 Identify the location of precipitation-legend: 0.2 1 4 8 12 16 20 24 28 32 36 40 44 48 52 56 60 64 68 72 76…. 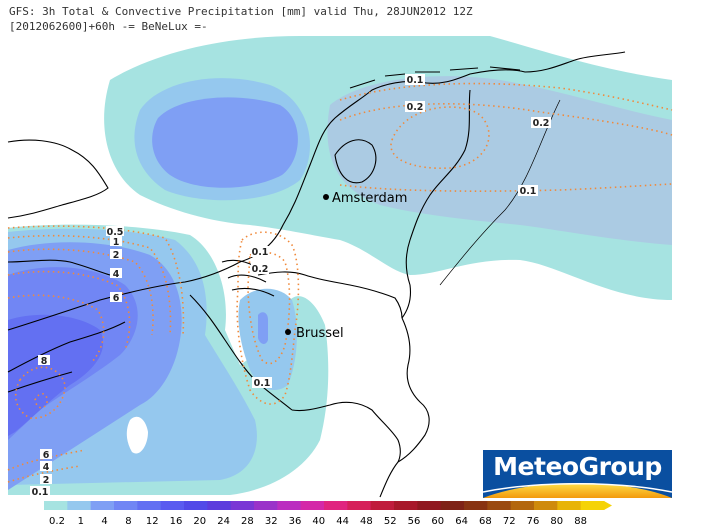
(328, 514).